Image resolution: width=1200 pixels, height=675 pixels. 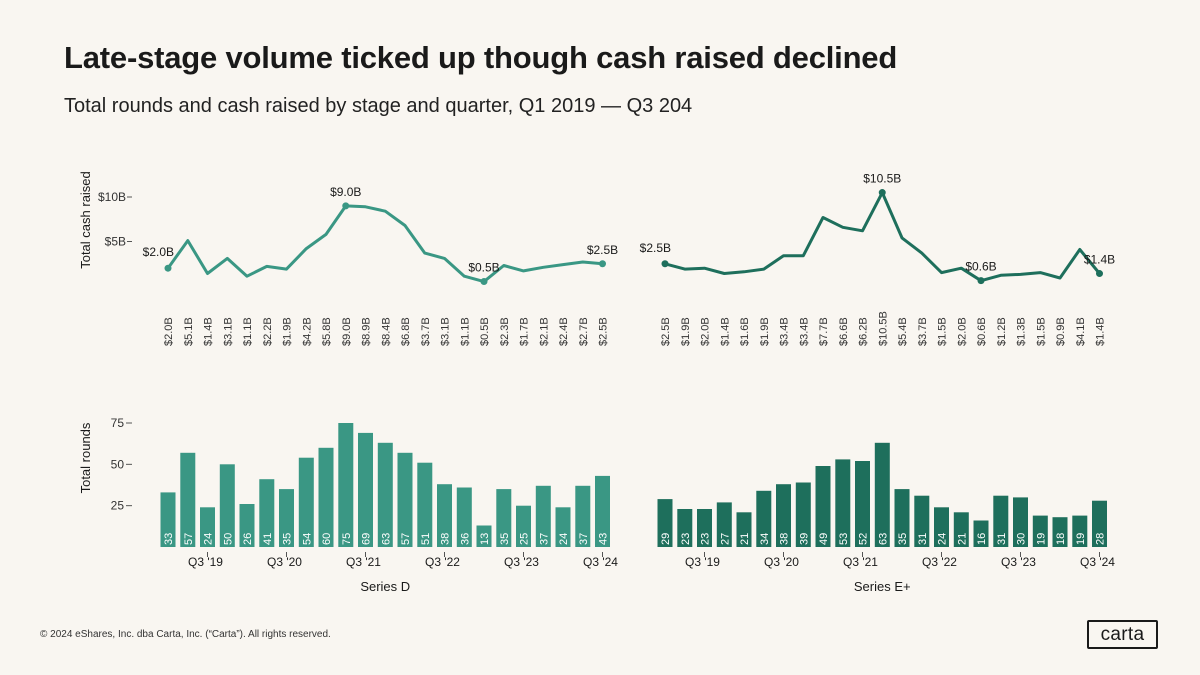 I want to click on series-d-cash-annotation: $0.5B, so click(x=483, y=268).